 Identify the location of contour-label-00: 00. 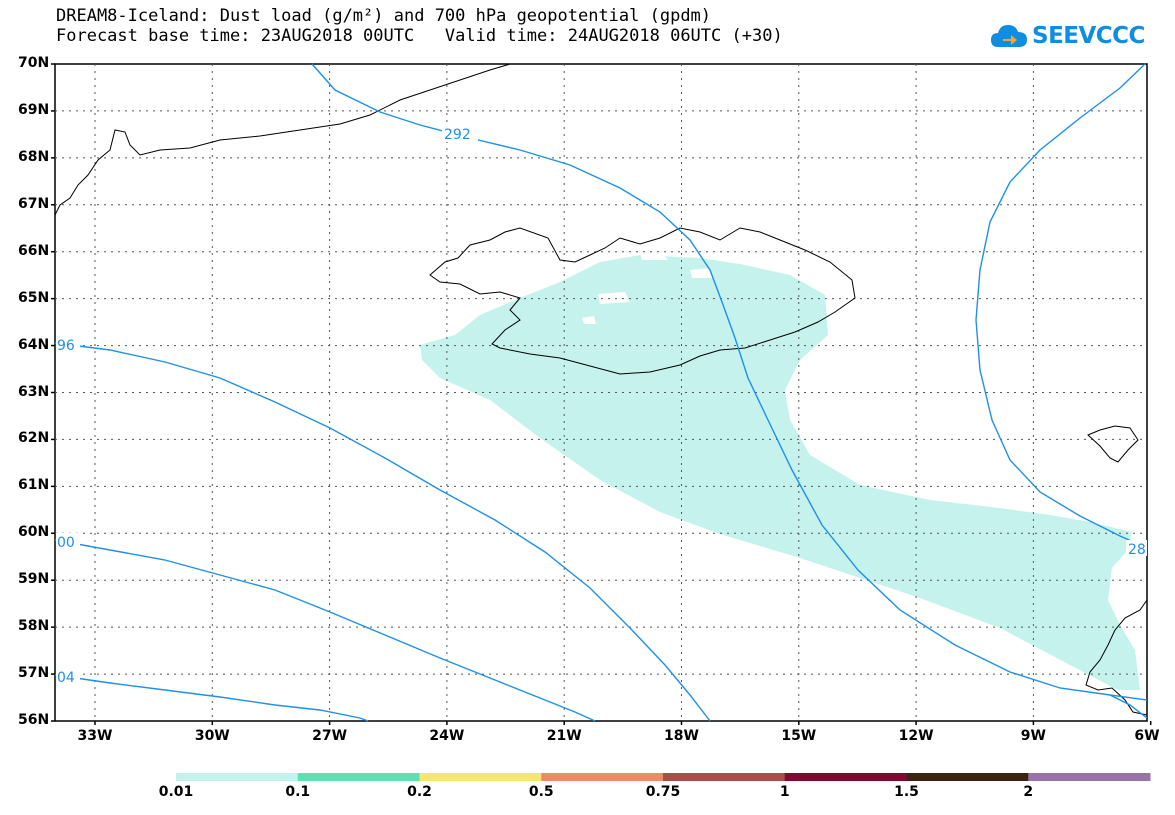
(66, 543).